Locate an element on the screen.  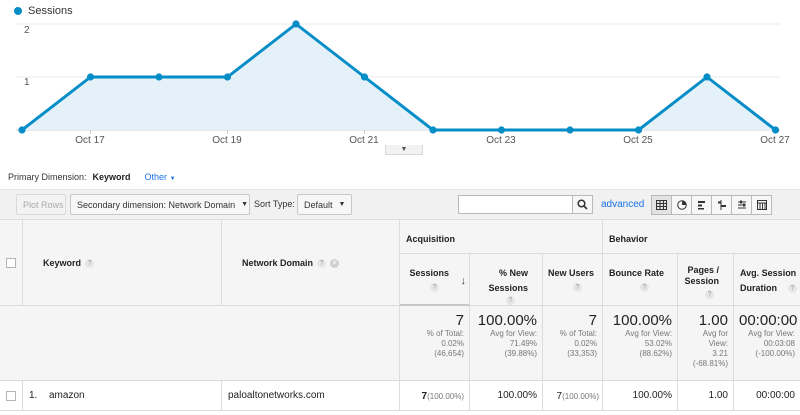
pivot-icon is located at coordinates (761, 205).